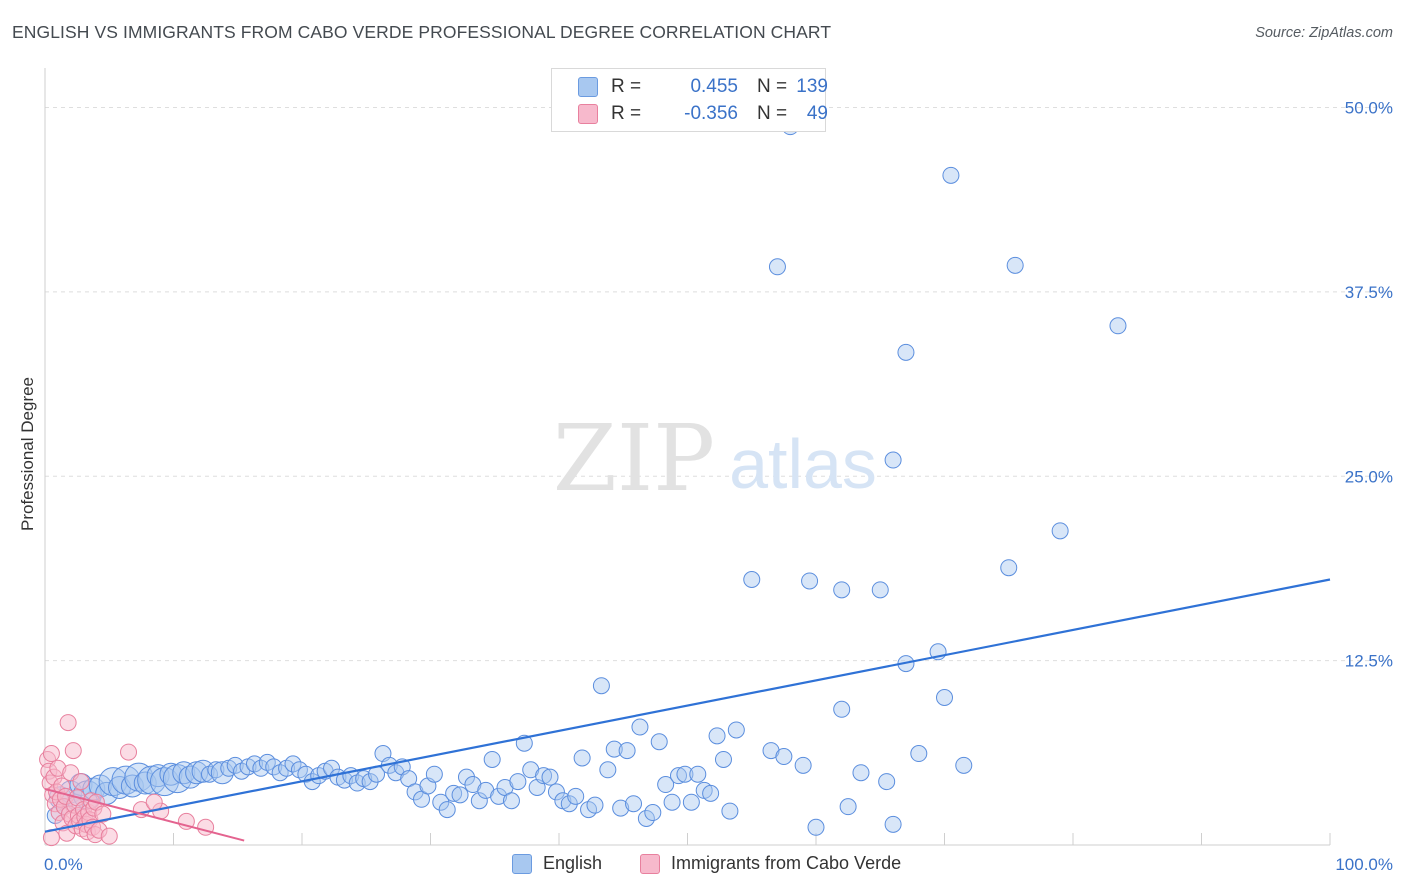 Image resolution: width=1406 pixels, height=892 pixels. What do you see at coordinates (1324, 33) in the screenshot?
I see `source-note: Source: ZipAtlas.com` at bounding box center [1324, 33].